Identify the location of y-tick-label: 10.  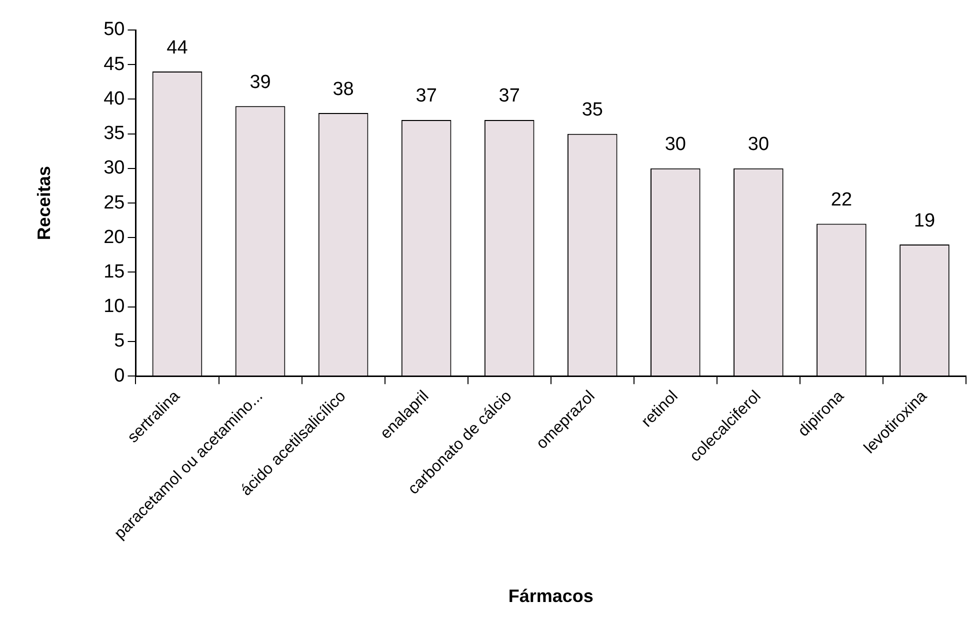
(114, 307).